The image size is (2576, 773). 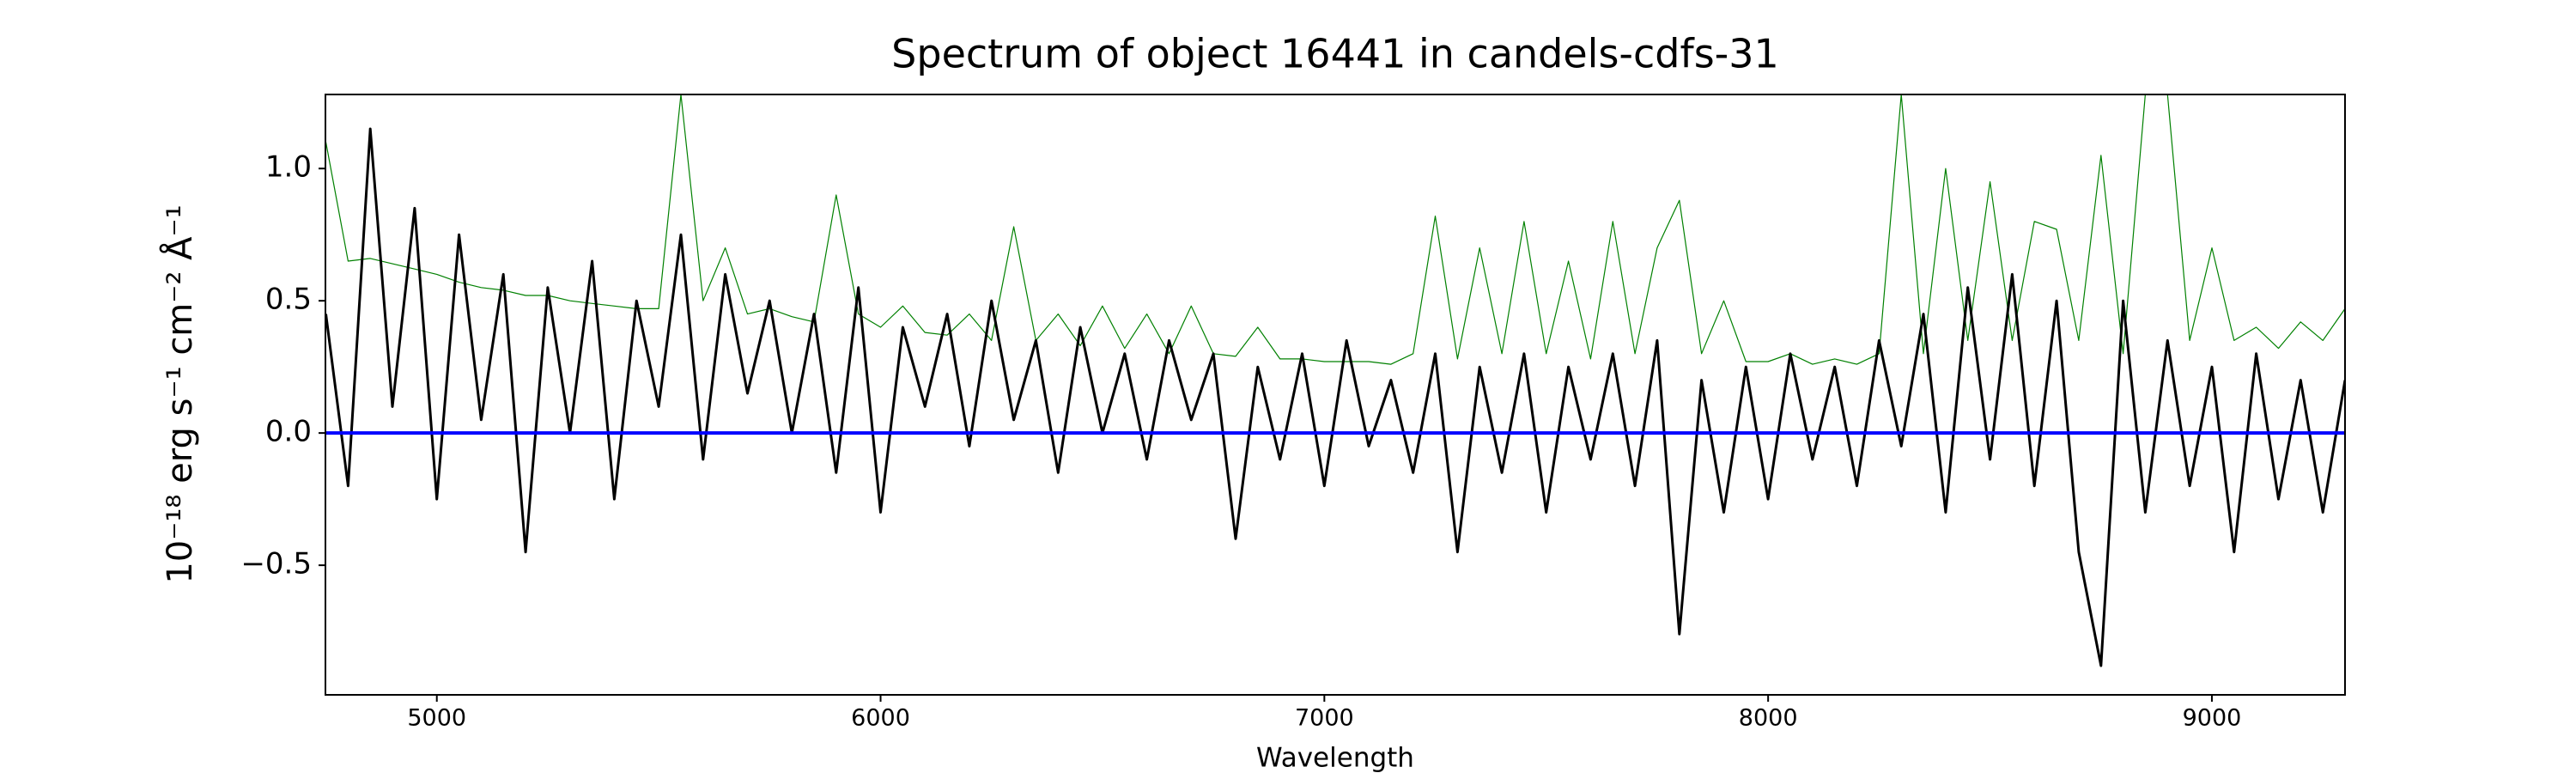 I want to click on x-tick-label: 8000, so click(x=1769, y=718).